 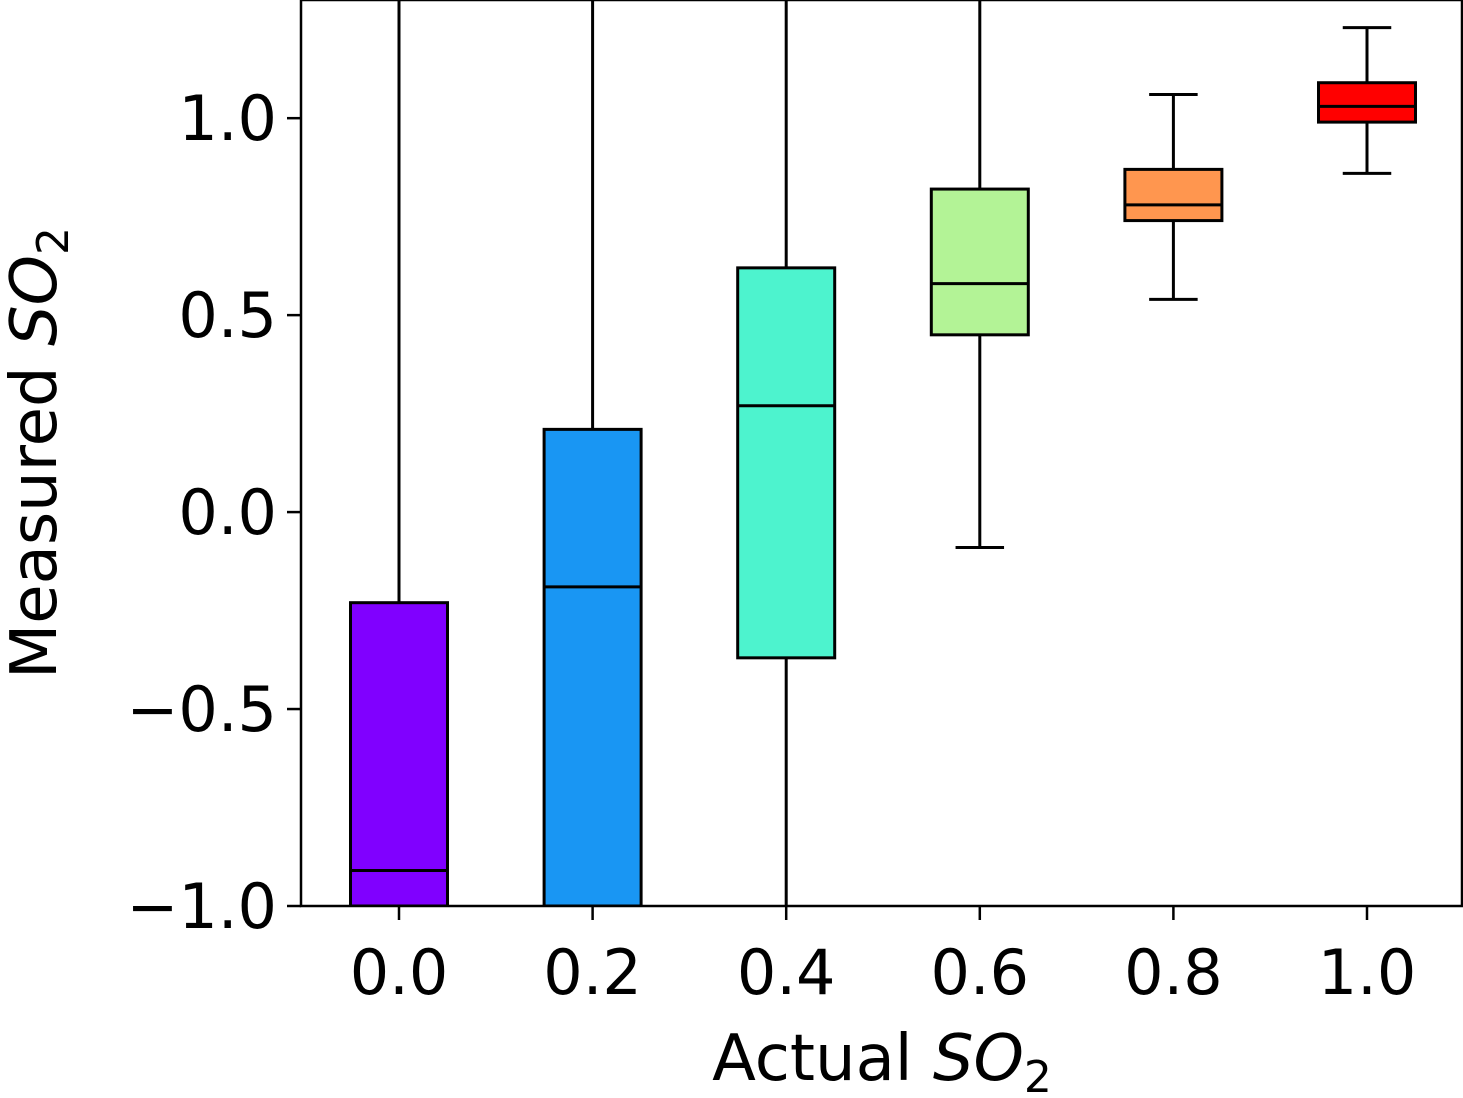 I want to click on y-tick-label: −1.0, so click(x=201, y=906).